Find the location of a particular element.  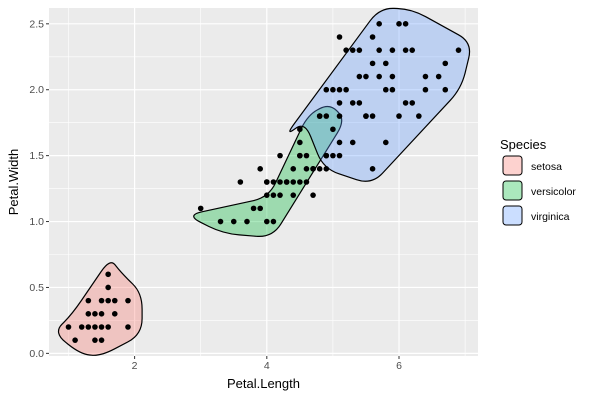

legend-key-bg-setosa is located at coordinates (512, 165).